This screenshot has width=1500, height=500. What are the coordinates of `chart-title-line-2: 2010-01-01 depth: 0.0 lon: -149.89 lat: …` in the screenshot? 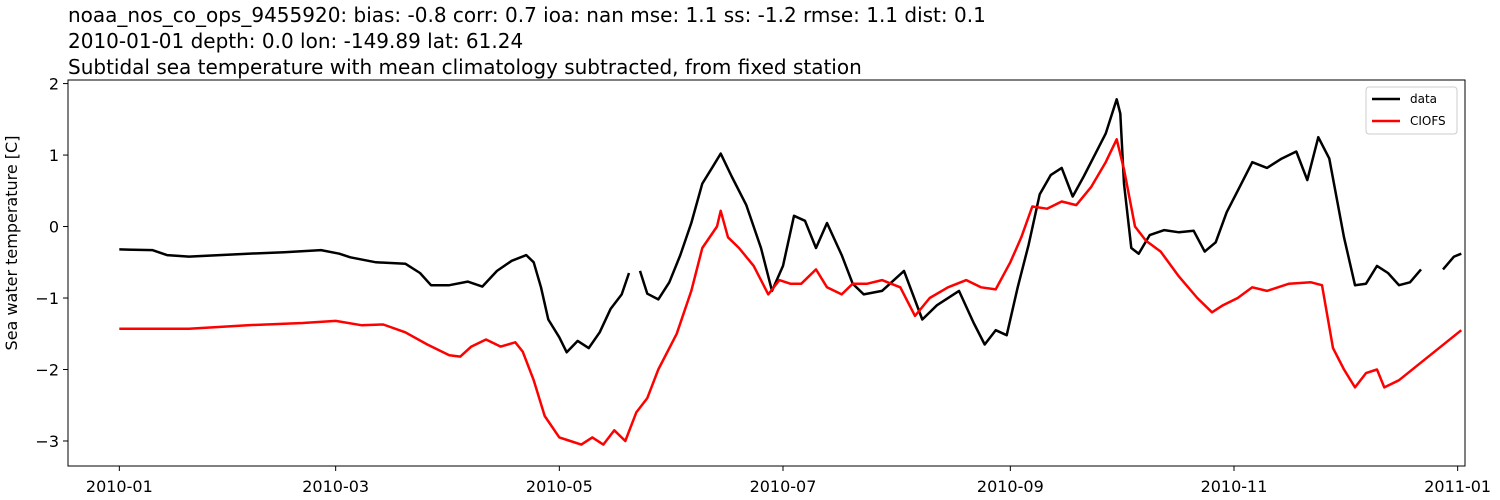 It's located at (295, 41).